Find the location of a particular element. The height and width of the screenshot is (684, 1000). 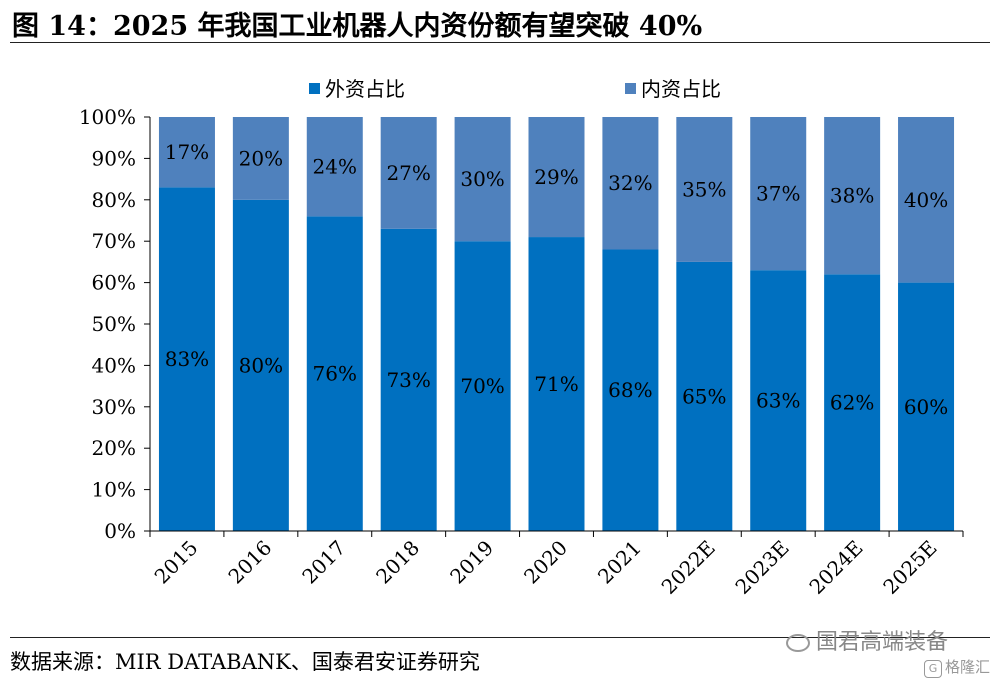

data-label-foreign: 60% is located at coordinates (926, 407).